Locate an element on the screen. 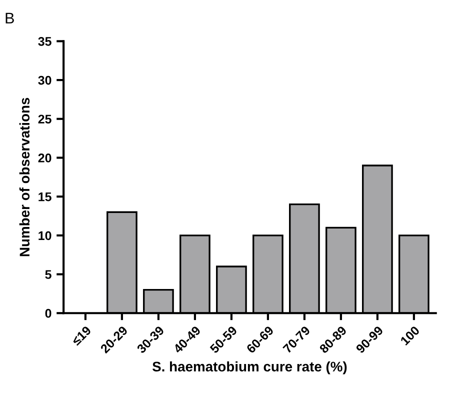 The image size is (454, 412). x-axis-title: S. haematobium cure rate (%) is located at coordinates (249, 367).